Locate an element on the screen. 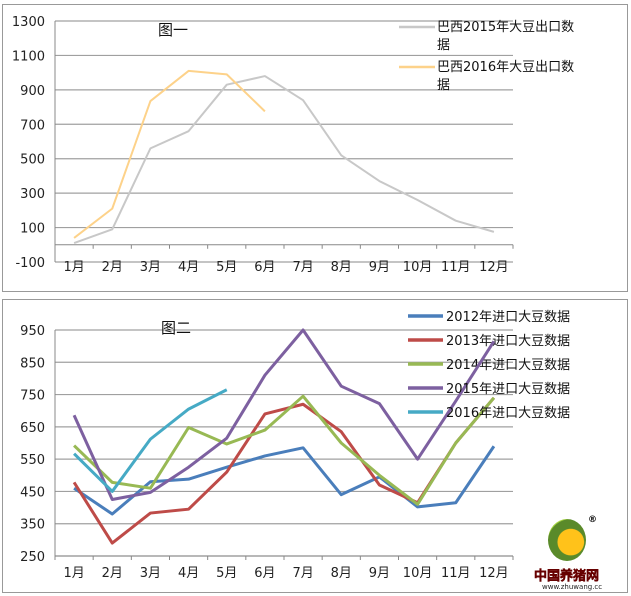 This screenshot has width=631, height=596. chart-title: 图一 is located at coordinates (173, 30).